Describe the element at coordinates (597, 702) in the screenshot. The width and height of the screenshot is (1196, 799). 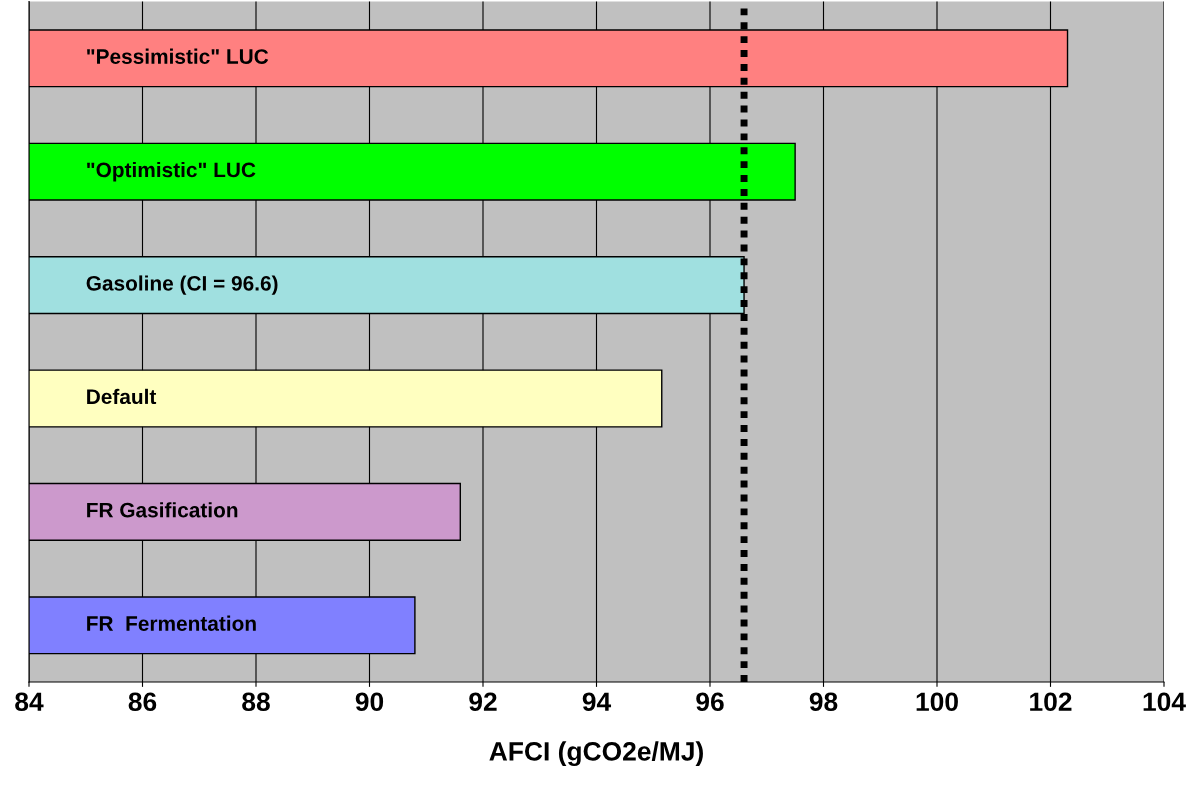
I see `x-tick-label: 94` at that location.